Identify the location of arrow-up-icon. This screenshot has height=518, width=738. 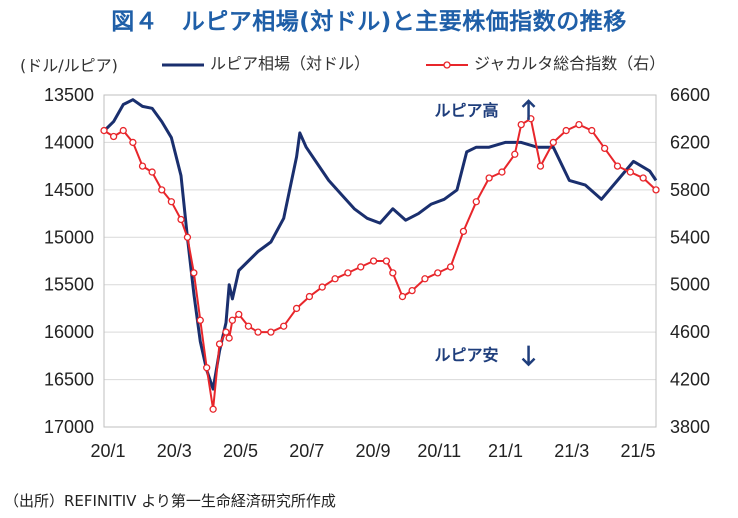
(528, 109).